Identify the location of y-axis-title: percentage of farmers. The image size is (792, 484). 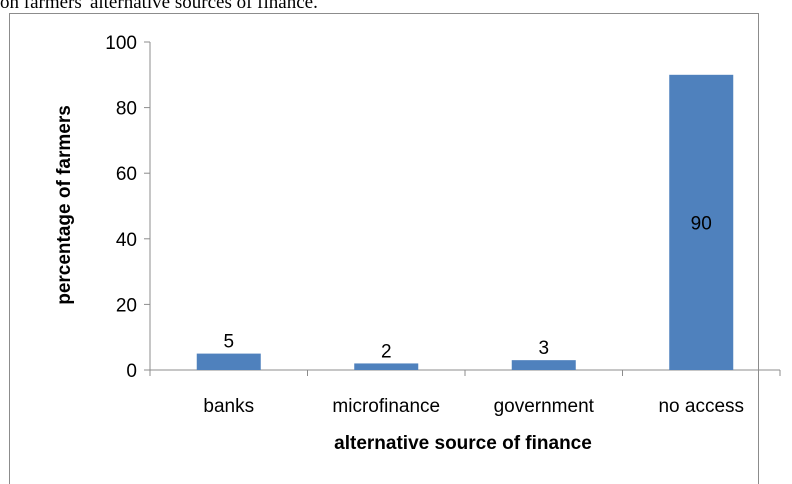
(64, 205).